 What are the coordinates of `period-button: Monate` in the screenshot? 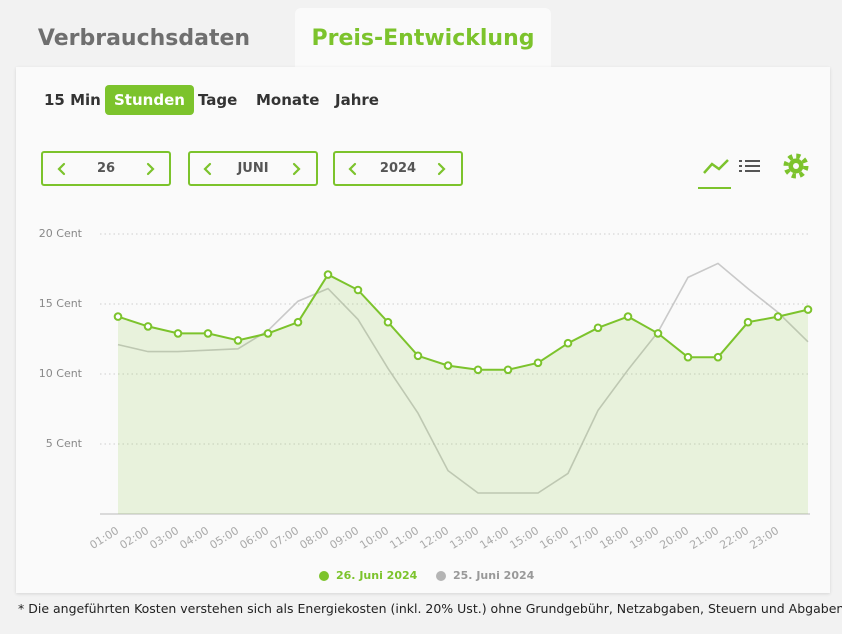 It's located at (288, 100).